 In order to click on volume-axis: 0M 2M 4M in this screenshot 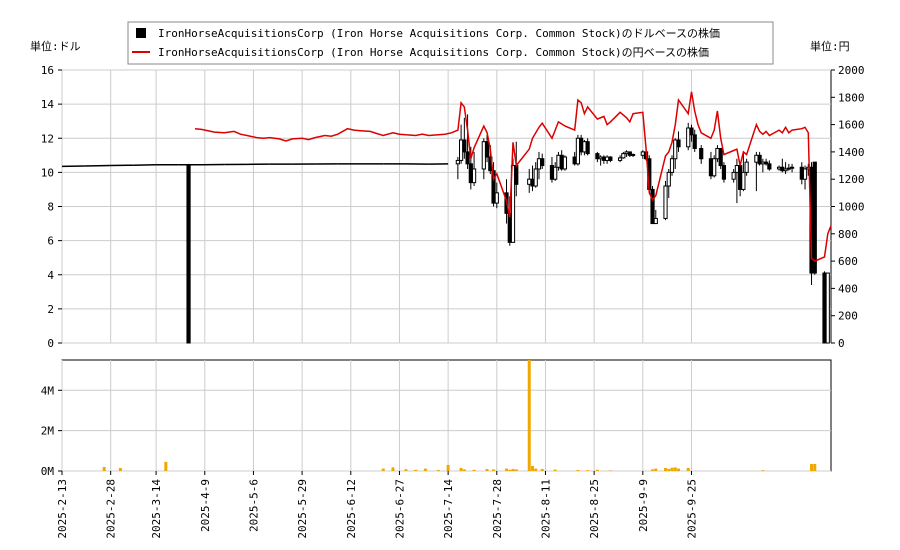, I will do `click(51, 431)`.